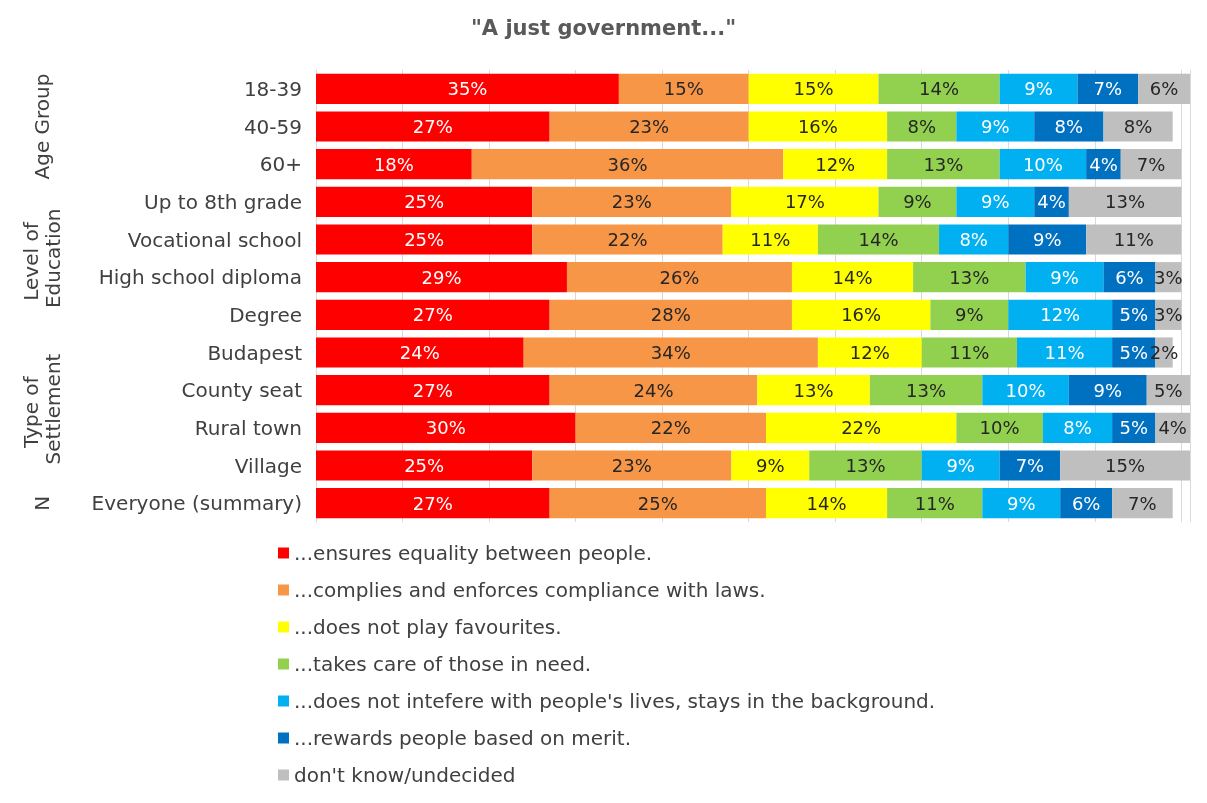 The width and height of the screenshot is (1207, 803). I want to click on data-label: 22%, so click(627, 239).